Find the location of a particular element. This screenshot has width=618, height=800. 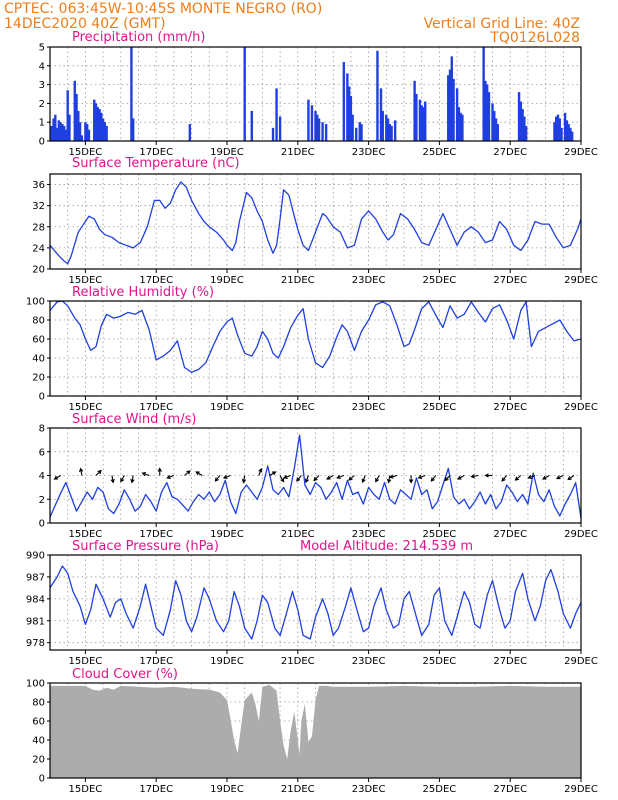

pressure-xtick-label: 25DEC is located at coordinates (440, 661).